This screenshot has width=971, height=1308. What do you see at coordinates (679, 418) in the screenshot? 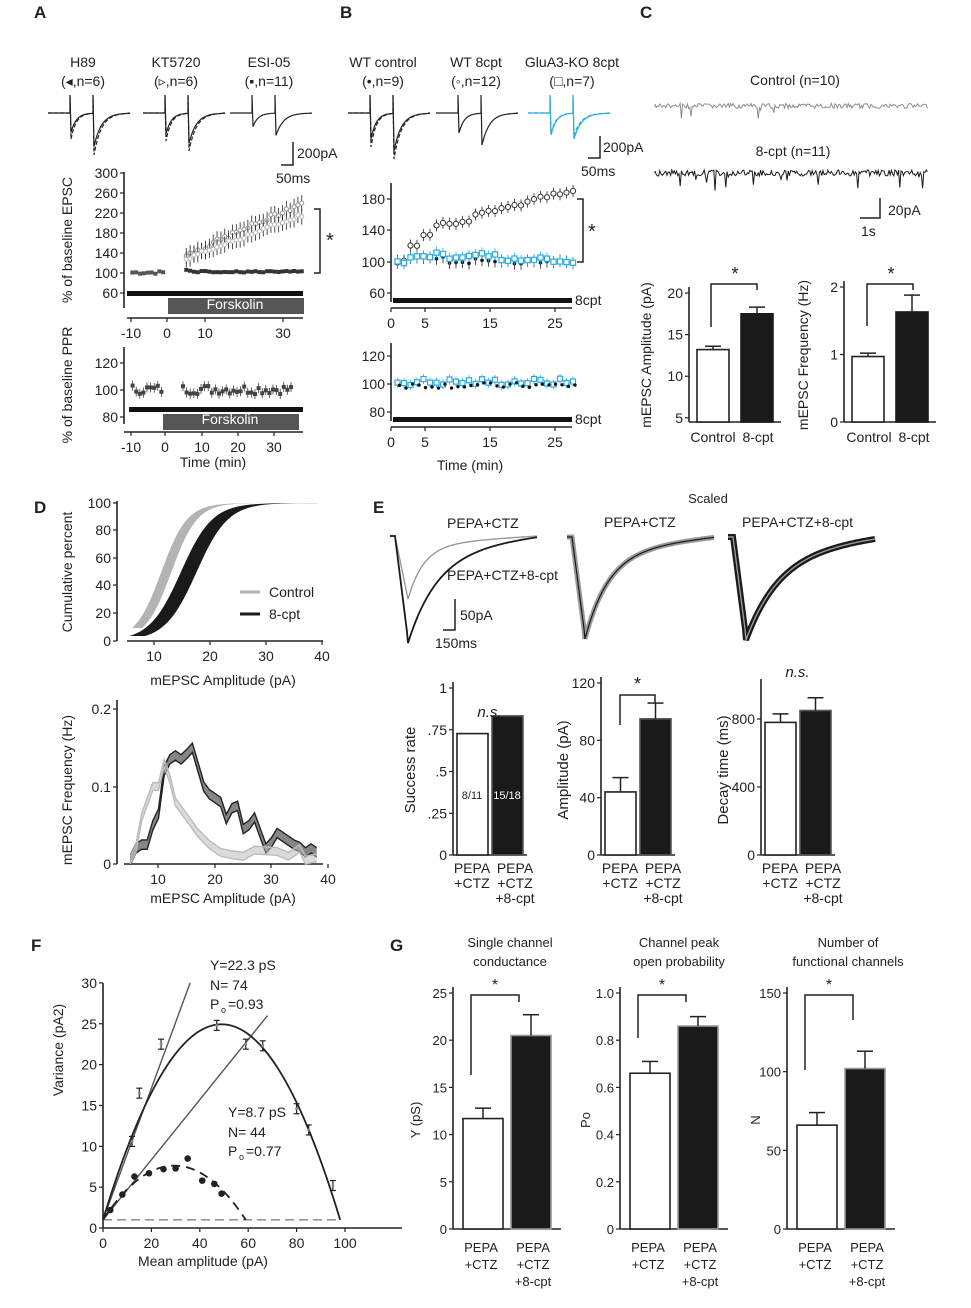
I see `y-tick-label: 5` at bounding box center [679, 418].